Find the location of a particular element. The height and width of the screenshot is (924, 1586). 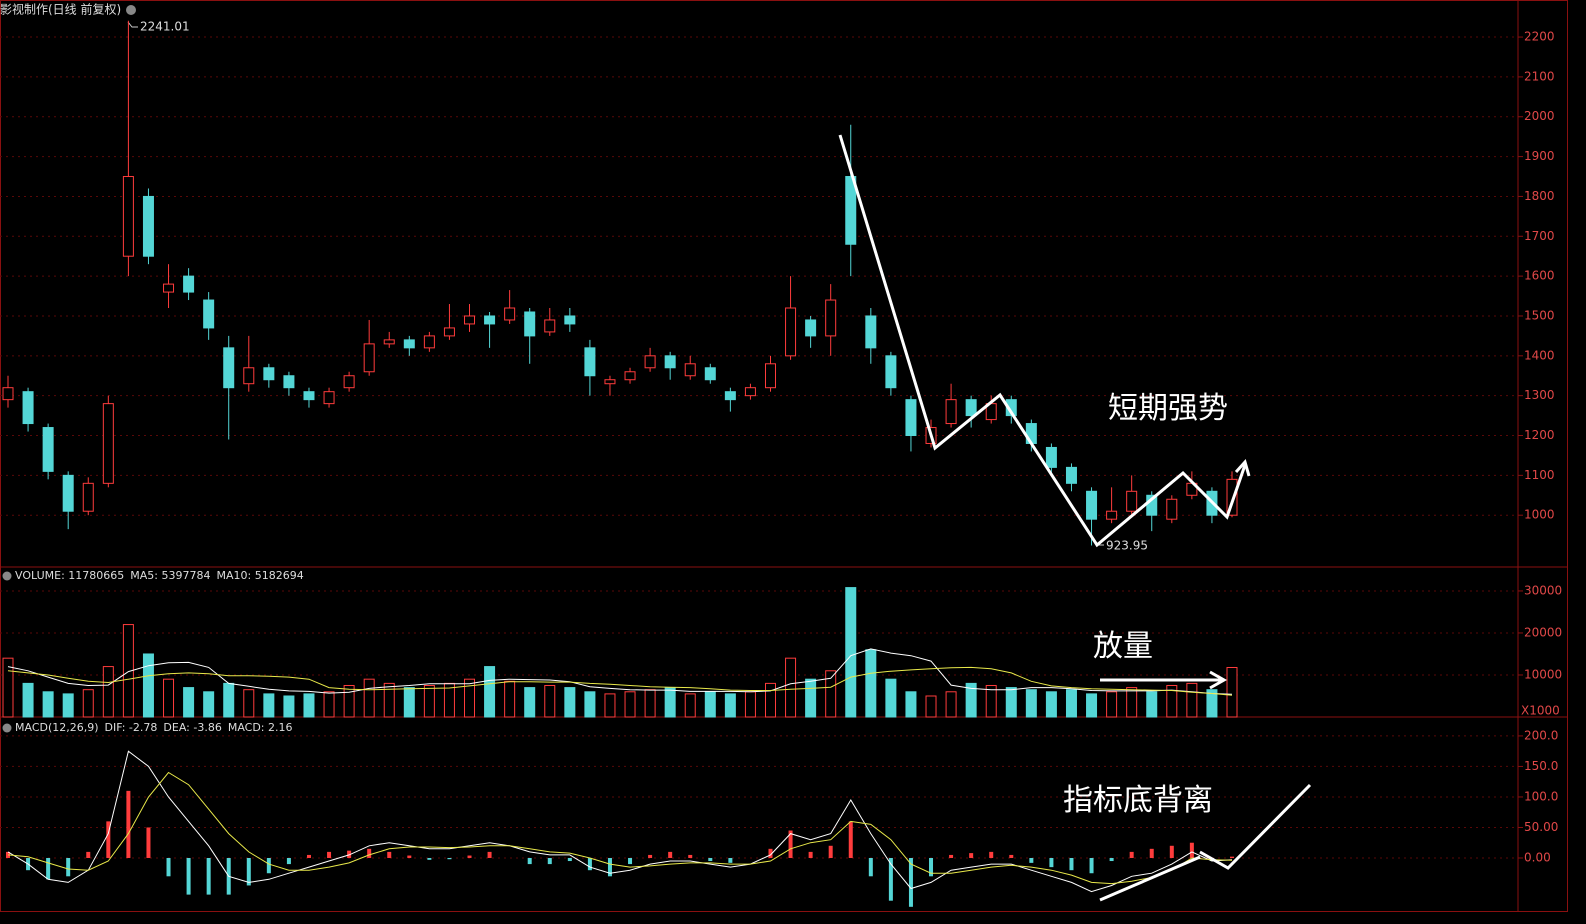

y-tick-label: 10000 is located at coordinates (1543, 674).